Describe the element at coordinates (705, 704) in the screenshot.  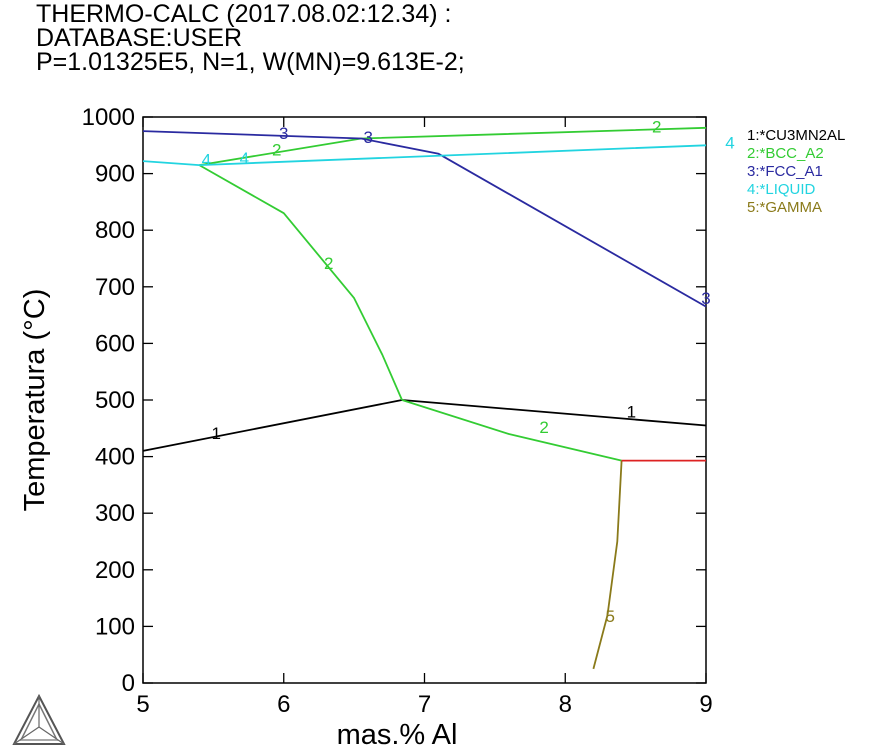
I see `x-tick-label: 9` at that location.